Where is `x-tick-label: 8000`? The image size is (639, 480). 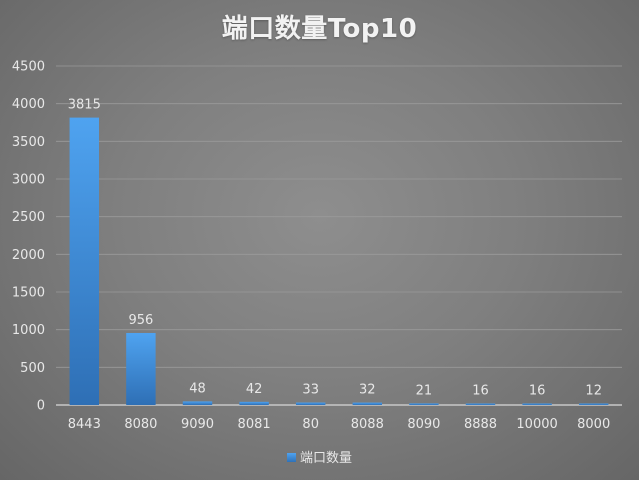
x-tick-label: 8000 is located at coordinates (593, 424).